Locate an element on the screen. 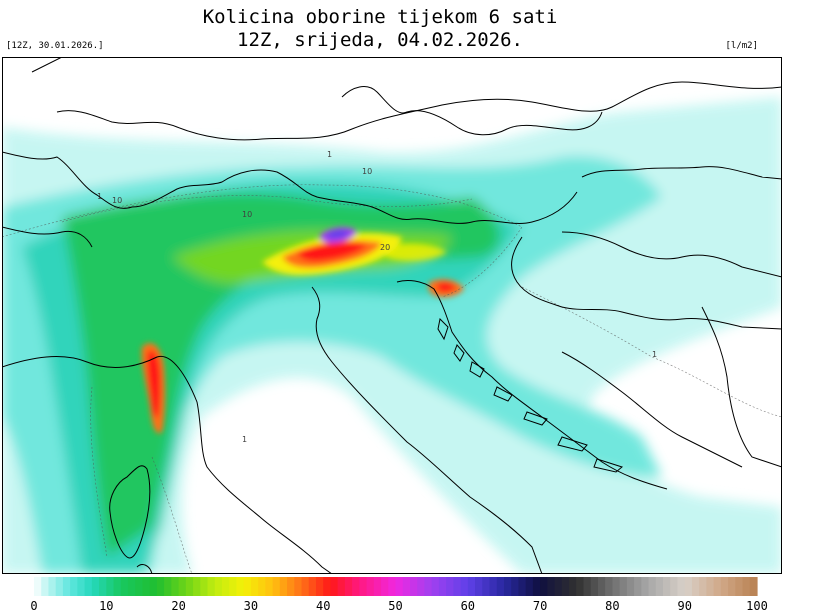 This screenshot has height=615, width=820. colorbar: 0 10 20 30 40 50 60 70 80 90 100 is located at coordinates (399, 595).